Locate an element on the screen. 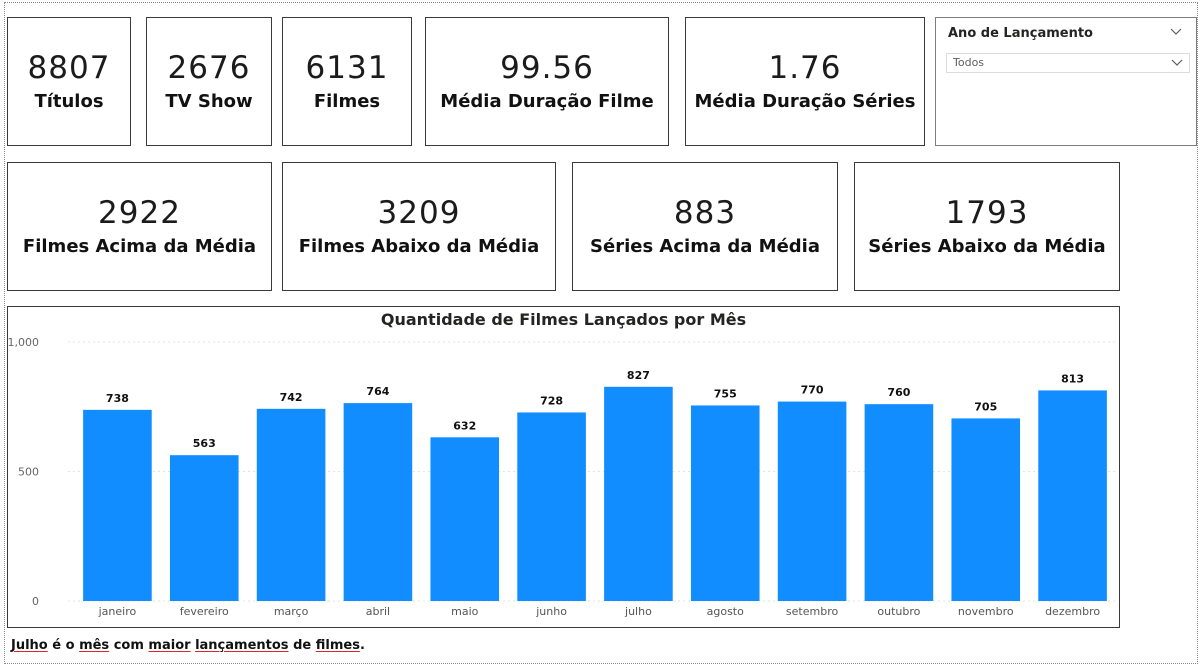 Image resolution: width=1202 pixels, height=670 pixels. kpi-value: 6131 is located at coordinates (347, 67).